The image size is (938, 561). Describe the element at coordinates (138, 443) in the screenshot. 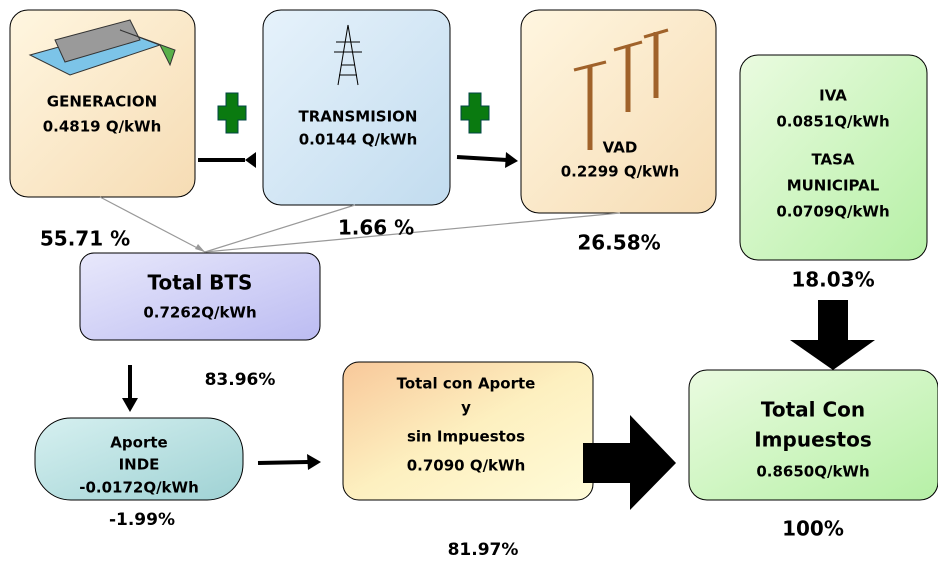

I see `node-text: Aporte` at that location.